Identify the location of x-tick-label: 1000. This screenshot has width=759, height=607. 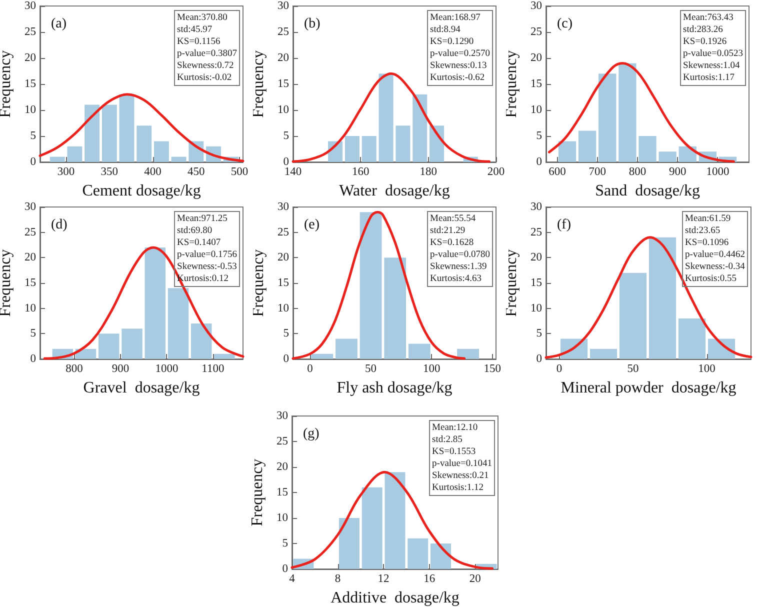
(166, 369).